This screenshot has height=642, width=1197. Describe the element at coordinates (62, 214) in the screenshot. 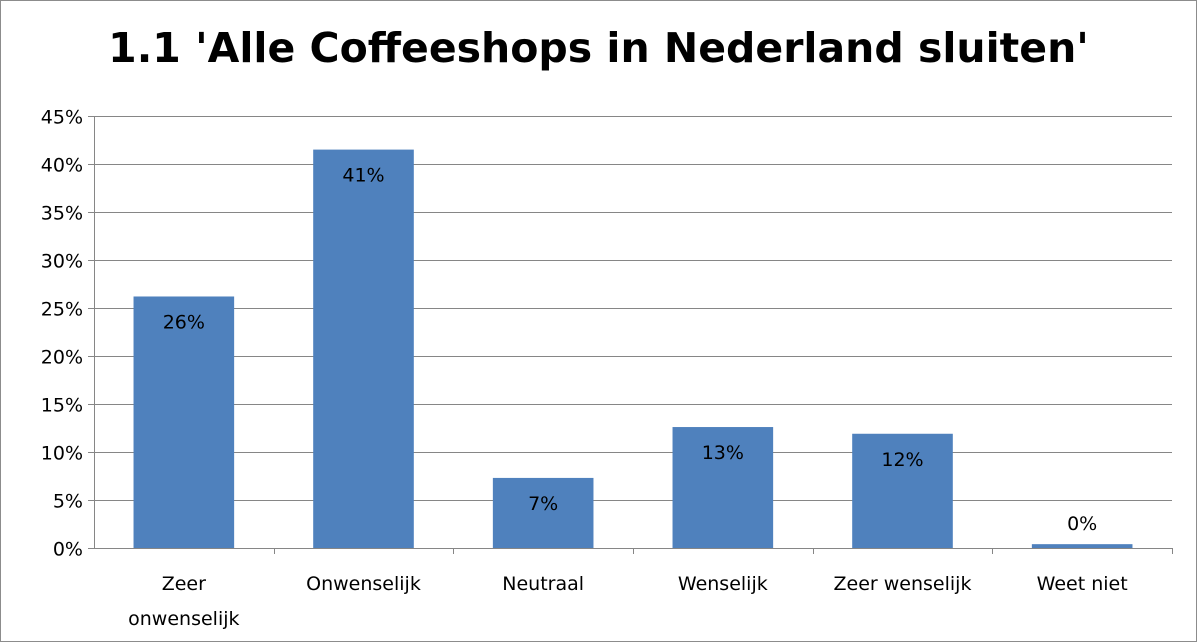

I see `y-tick-label: 35%` at that location.